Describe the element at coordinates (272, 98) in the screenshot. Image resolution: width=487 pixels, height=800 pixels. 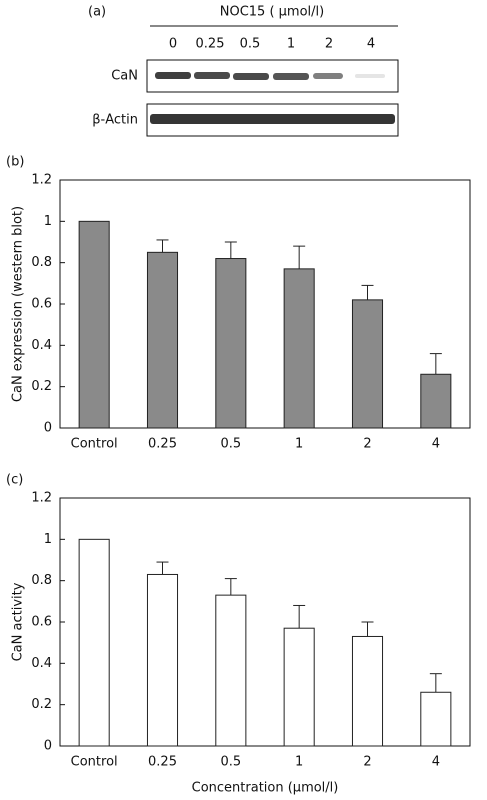
I see `blot-bands` at that location.